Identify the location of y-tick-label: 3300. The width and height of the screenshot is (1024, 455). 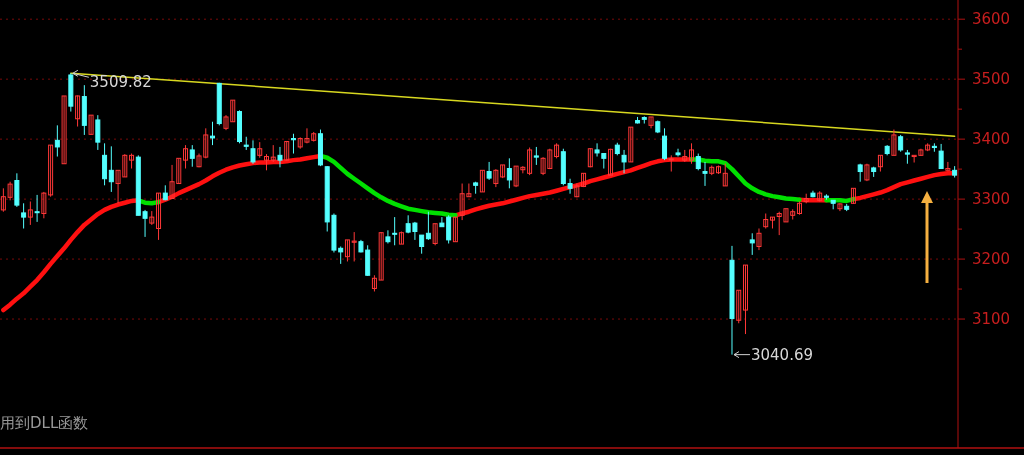
(991, 199).